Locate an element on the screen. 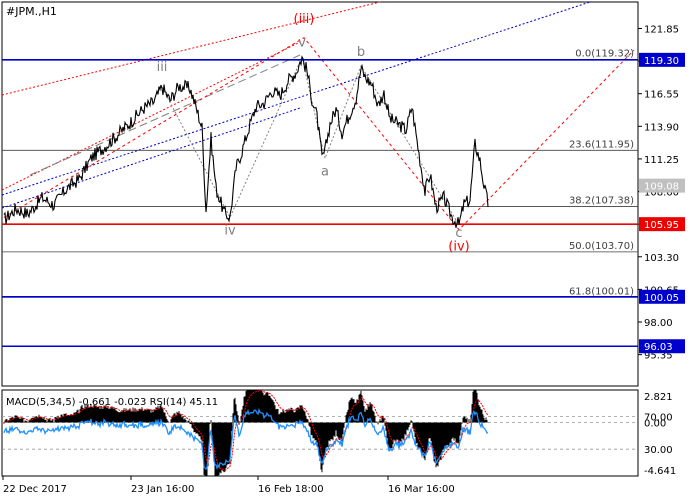  current-price-tag: 109.08 is located at coordinates (661, 187).